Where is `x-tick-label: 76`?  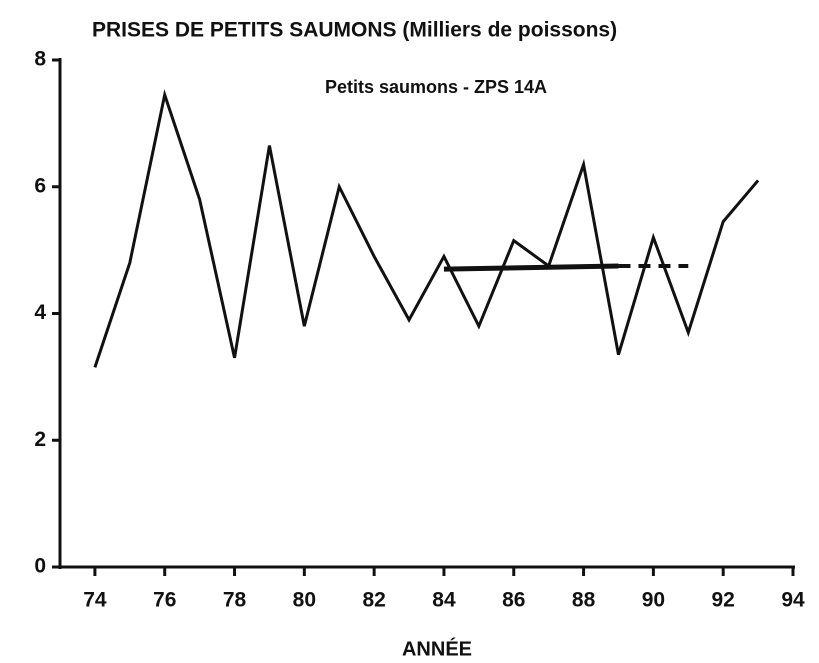 x-tick-label: 76 is located at coordinates (164, 600).